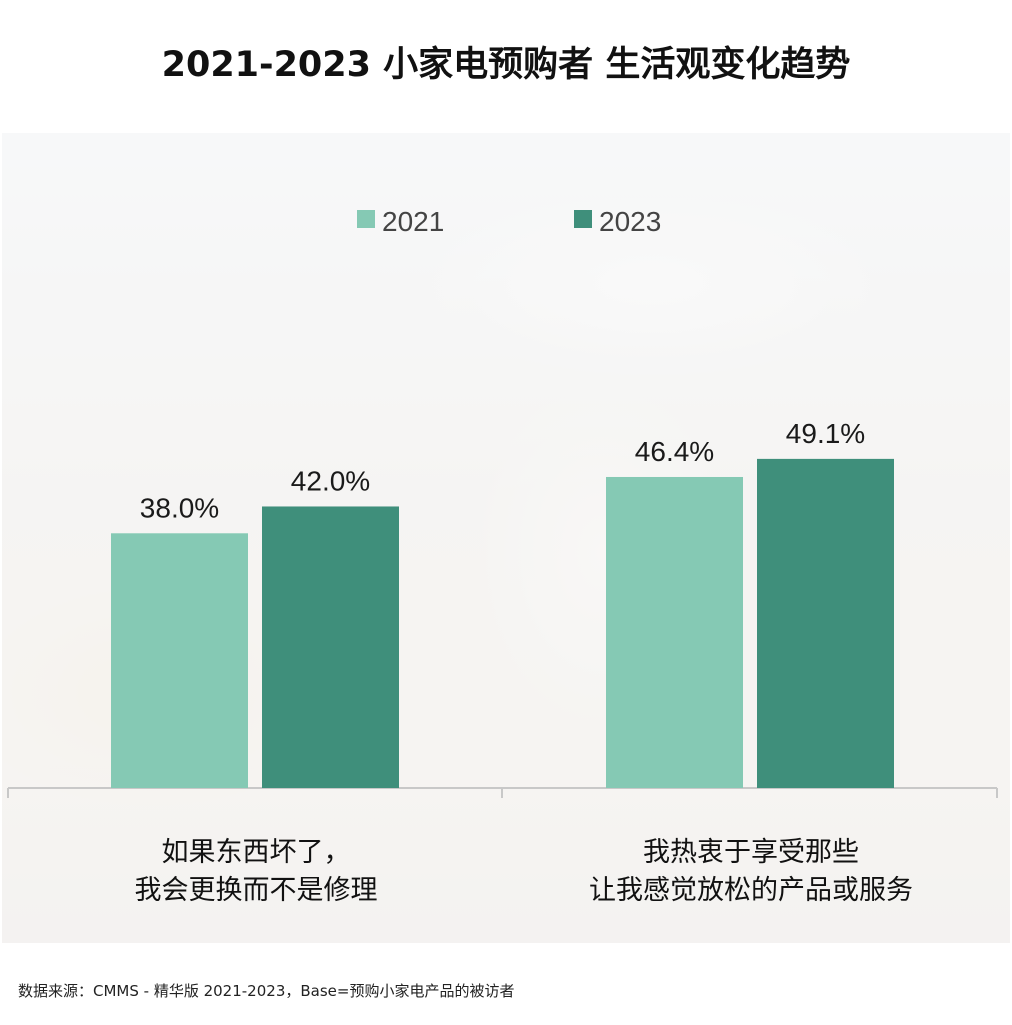 Image resolution: width=1012 pixels, height=1025 pixels. What do you see at coordinates (413, 221) in the screenshot?
I see `legend-label-2021: 2021` at bounding box center [413, 221].